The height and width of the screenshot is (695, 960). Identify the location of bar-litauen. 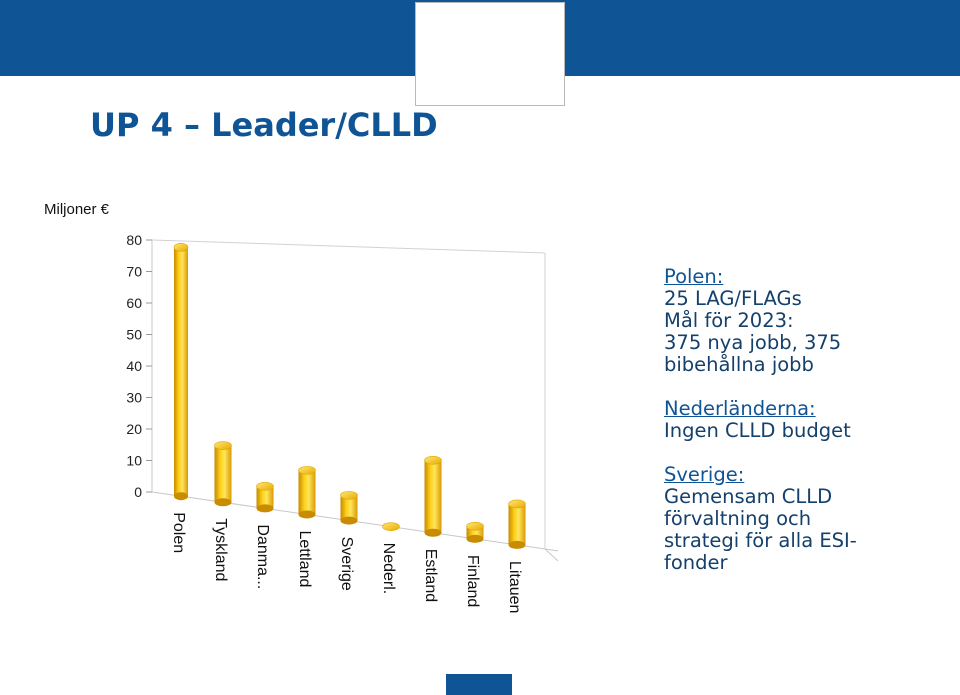
(517, 524).